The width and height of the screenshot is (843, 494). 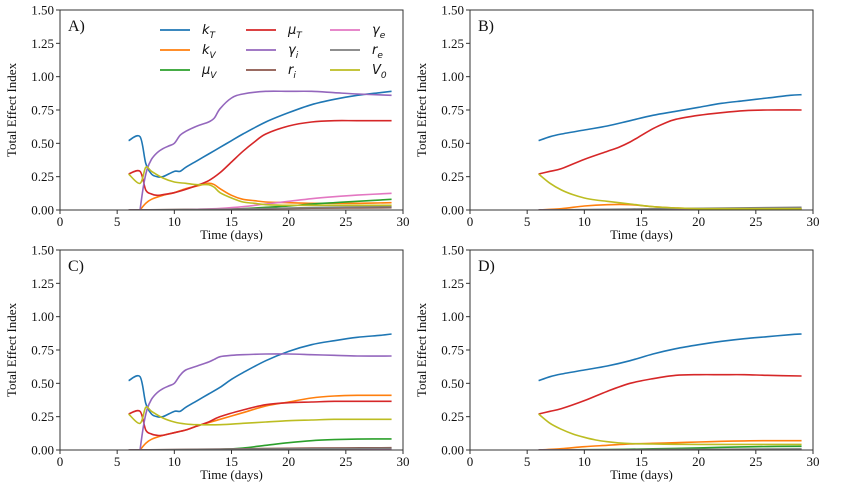 I want to click on svg-text: γe, so click(x=379, y=32).